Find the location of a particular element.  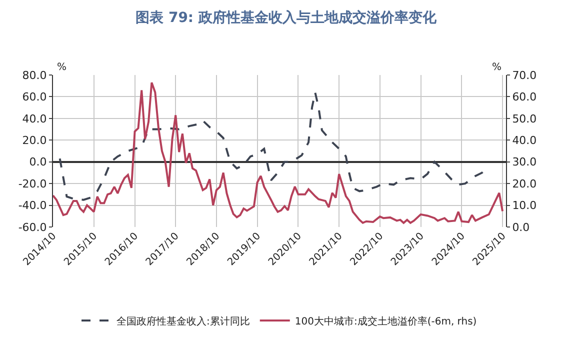

y2-tick-label: 20.0 is located at coordinates (524, 183).